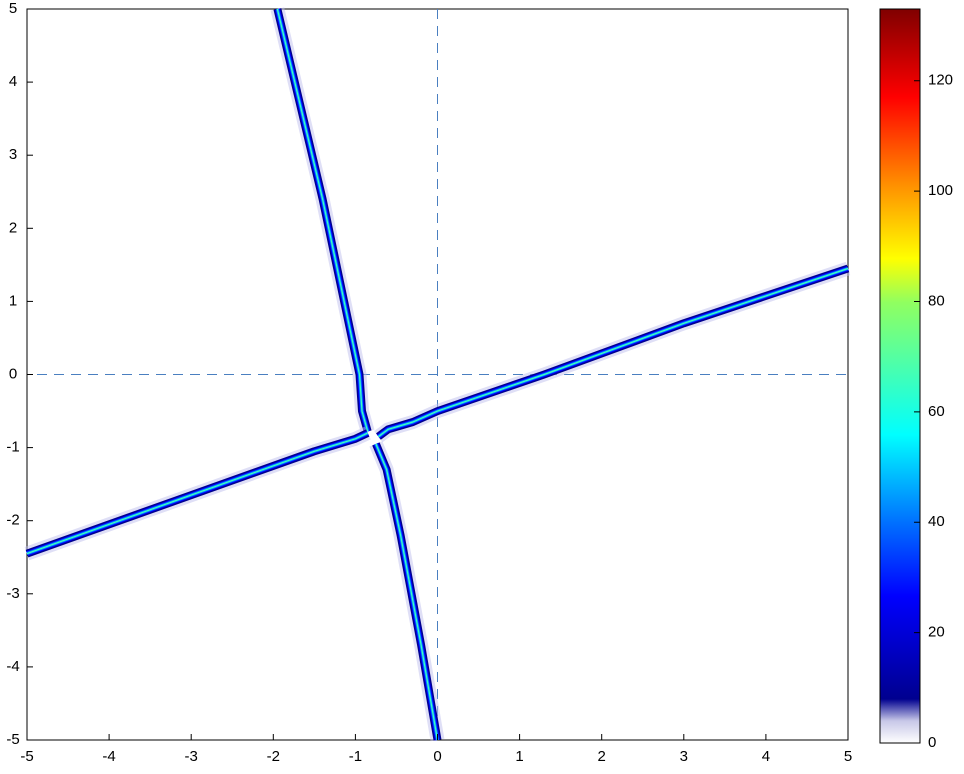 The image size is (964, 774). What do you see at coordinates (936, 300) in the screenshot?
I see `colorbar-tick-label: 80` at bounding box center [936, 300].